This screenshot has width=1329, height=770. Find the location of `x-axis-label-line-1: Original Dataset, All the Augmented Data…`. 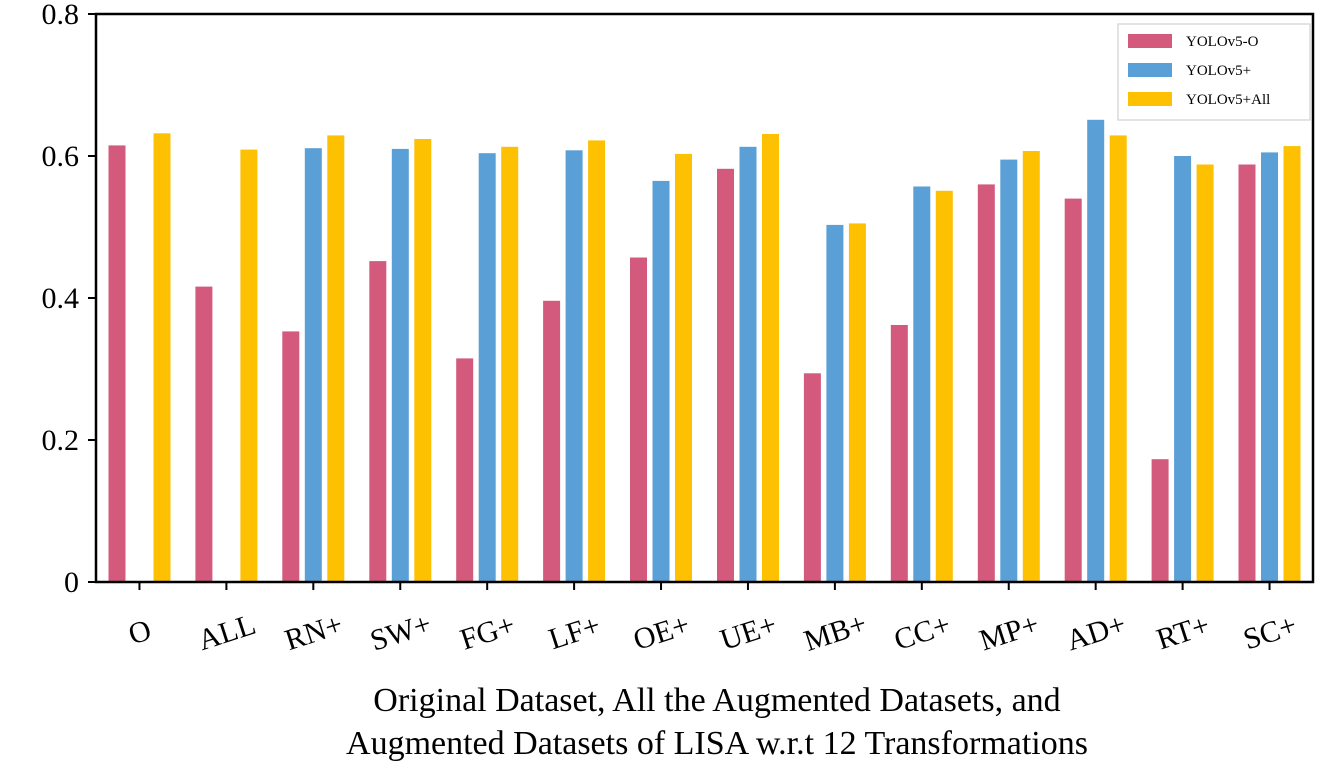

x-axis-label-line-1: Original Dataset, All the Augmented Data… is located at coordinates (716, 700).